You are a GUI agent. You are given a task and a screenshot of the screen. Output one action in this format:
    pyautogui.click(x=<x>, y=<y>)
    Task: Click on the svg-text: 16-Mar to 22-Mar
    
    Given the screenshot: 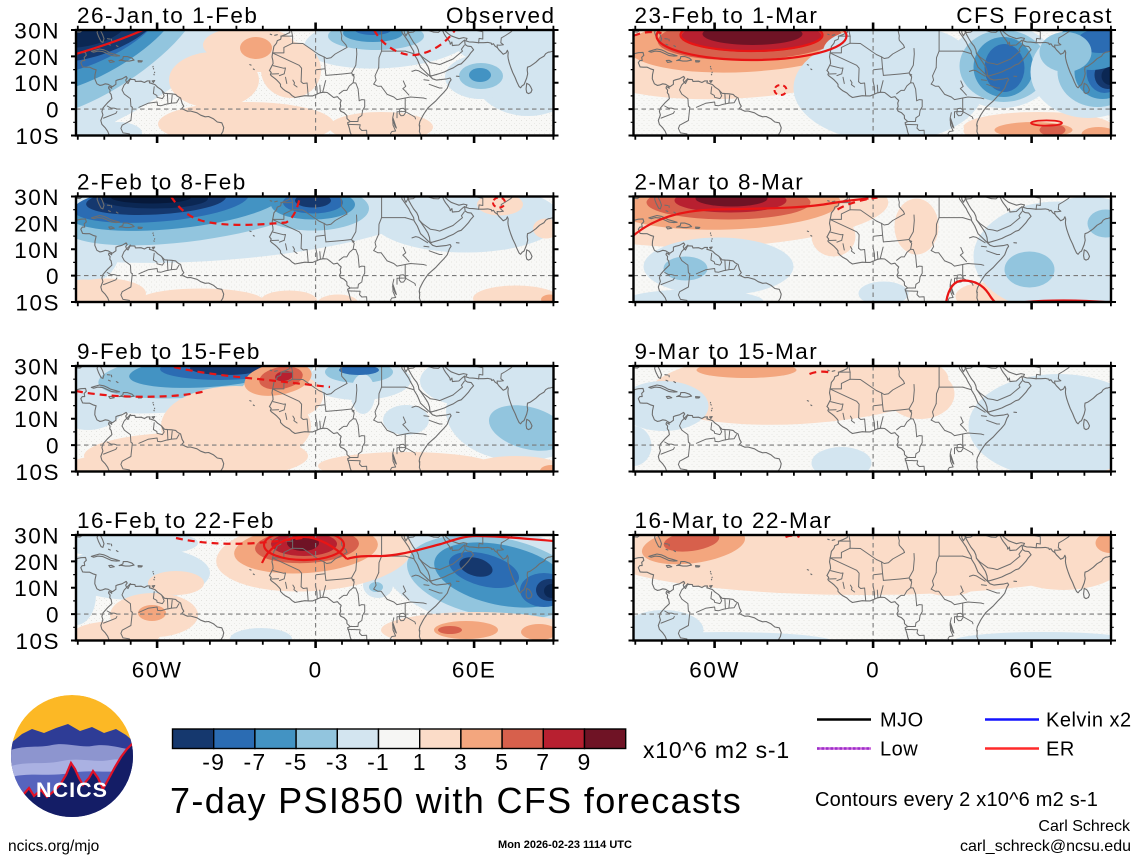 What is the action you would take?
    pyautogui.click(x=734, y=520)
    